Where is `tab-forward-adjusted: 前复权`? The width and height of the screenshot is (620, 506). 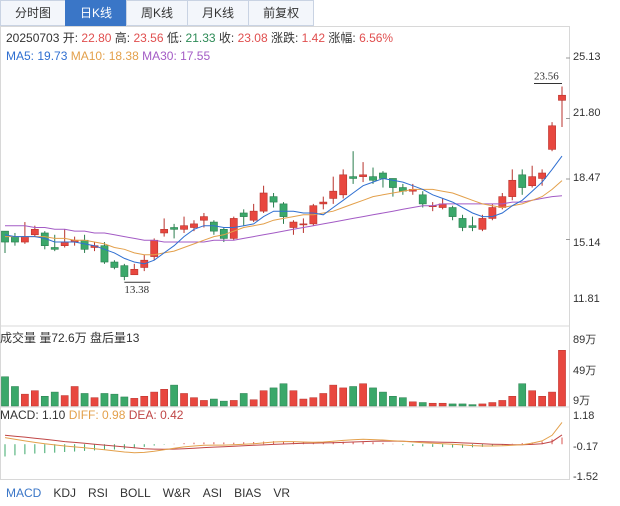 tab-forward-adjusted: 前复权 is located at coordinates (281, 13).